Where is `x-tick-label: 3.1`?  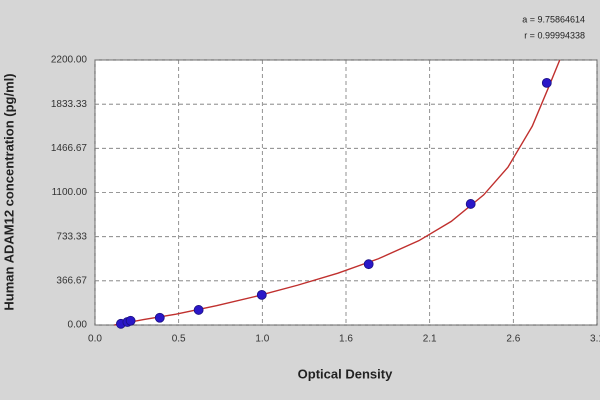
x-tick-label: 3.1 is located at coordinates (595, 339).